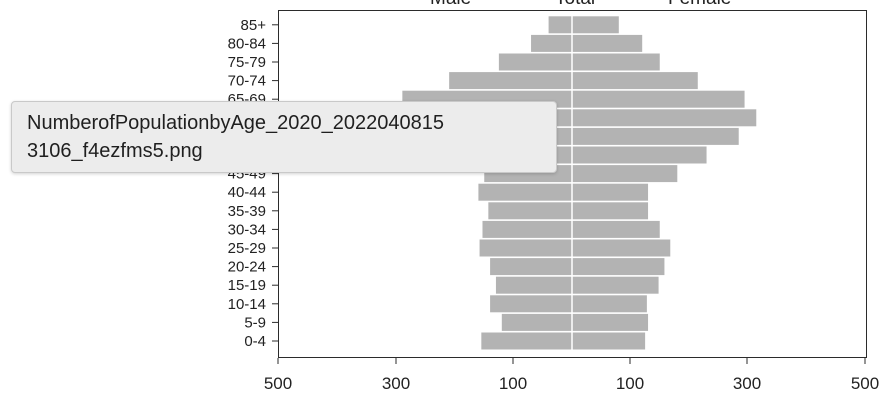 This screenshot has height=397, width=887. I want to click on y-tick-label-35-39: 35-39, so click(247, 211).